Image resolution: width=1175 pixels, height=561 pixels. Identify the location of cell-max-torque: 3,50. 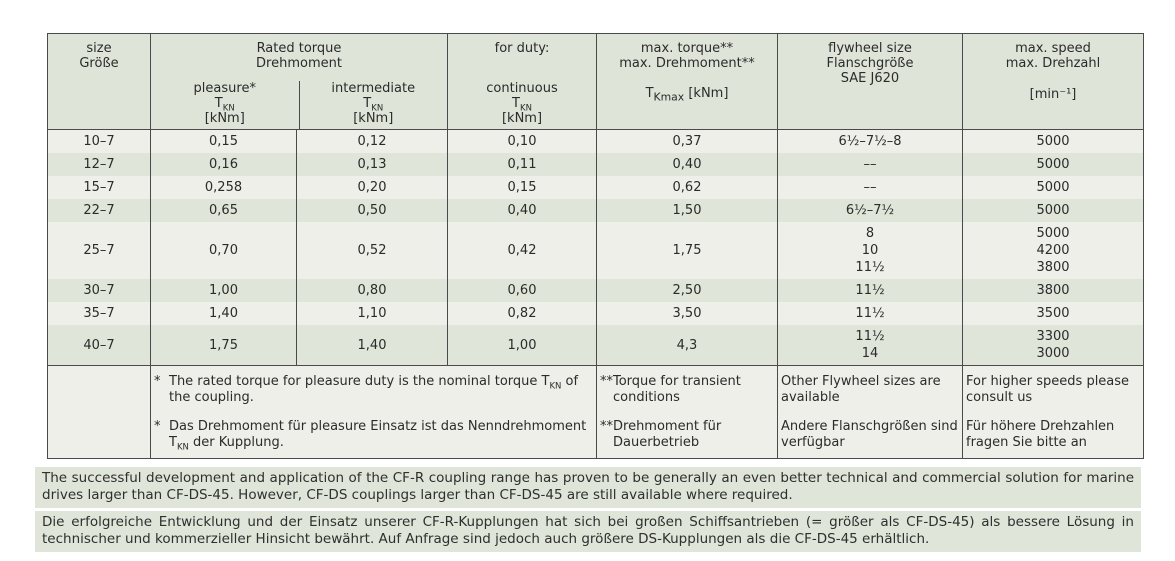
(687, 313).